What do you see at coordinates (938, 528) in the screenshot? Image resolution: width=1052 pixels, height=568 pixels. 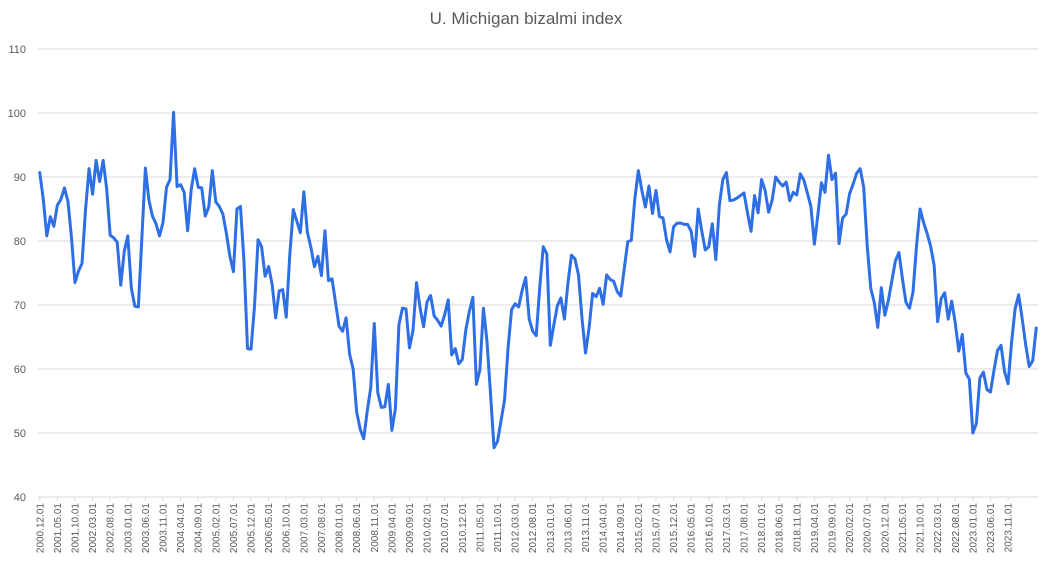 I see `x-tick-label: 2022.03.01` at bounding box center [938, 528].